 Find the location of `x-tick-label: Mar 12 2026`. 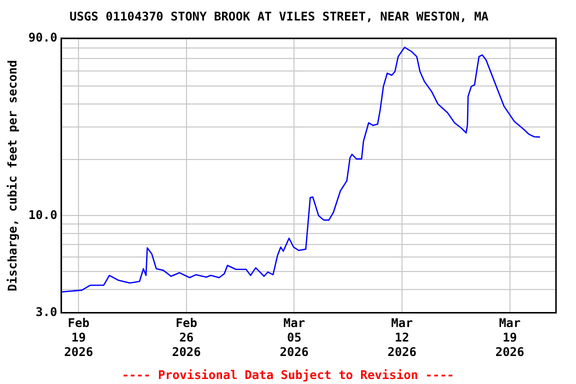

x-tick-label: Mar 12 2026 is located at coordinates (402, 337).